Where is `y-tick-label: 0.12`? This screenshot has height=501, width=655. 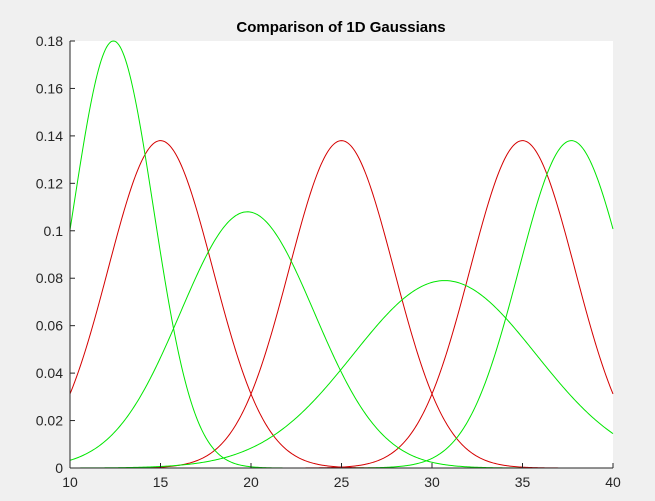 y-tick-label: 0.12 is located at coordinates (49, 183).